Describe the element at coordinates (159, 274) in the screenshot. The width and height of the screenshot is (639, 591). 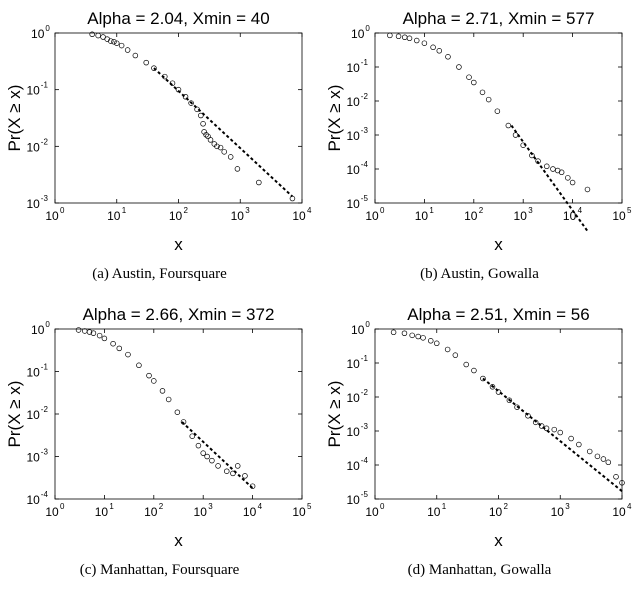
I see `chart-caption: (a) Austin, Foursquare` at that location.